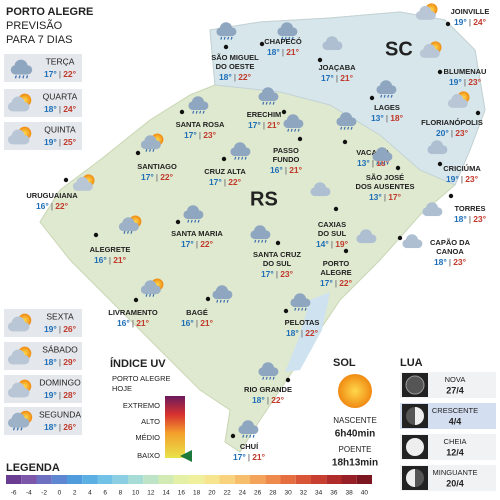 The width and height of the screenshot is (500, 500). Describe the element at coordinates (283, 52) in the screenshot. I see `temperature: 18° | 21°` at that location.